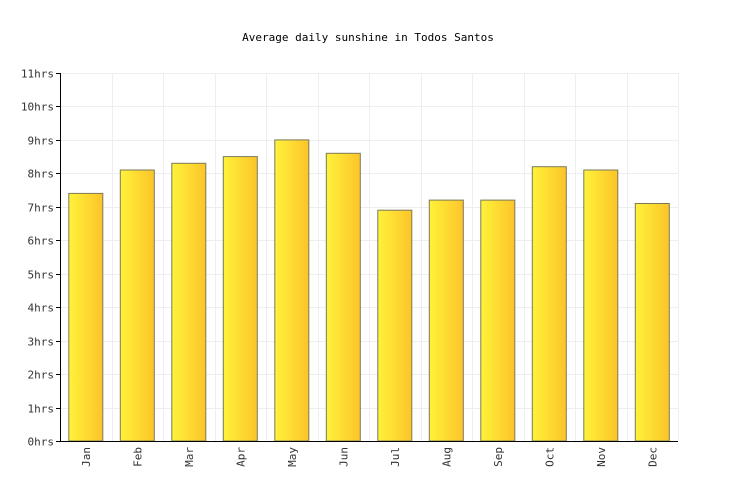 The image size is (736, 500). Describe the element at coordinates (446, 320) in the screenshot. I see `bar-aug` at that location.